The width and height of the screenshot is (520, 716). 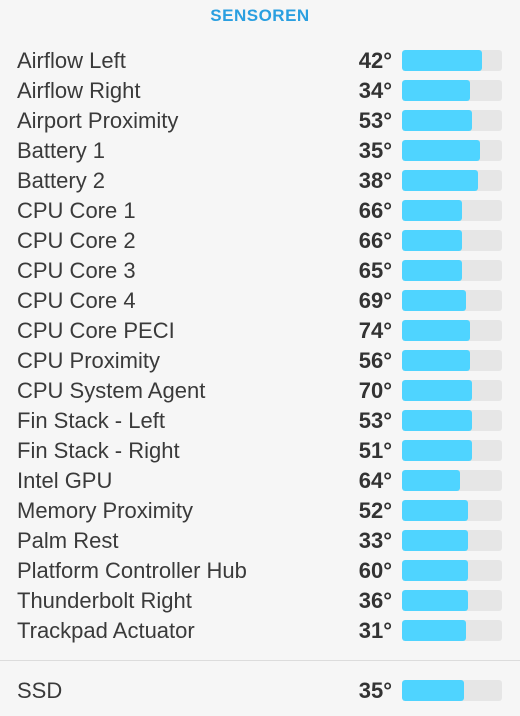 I want to click on section-title: SENSOREN, so click(x=260, y=15).